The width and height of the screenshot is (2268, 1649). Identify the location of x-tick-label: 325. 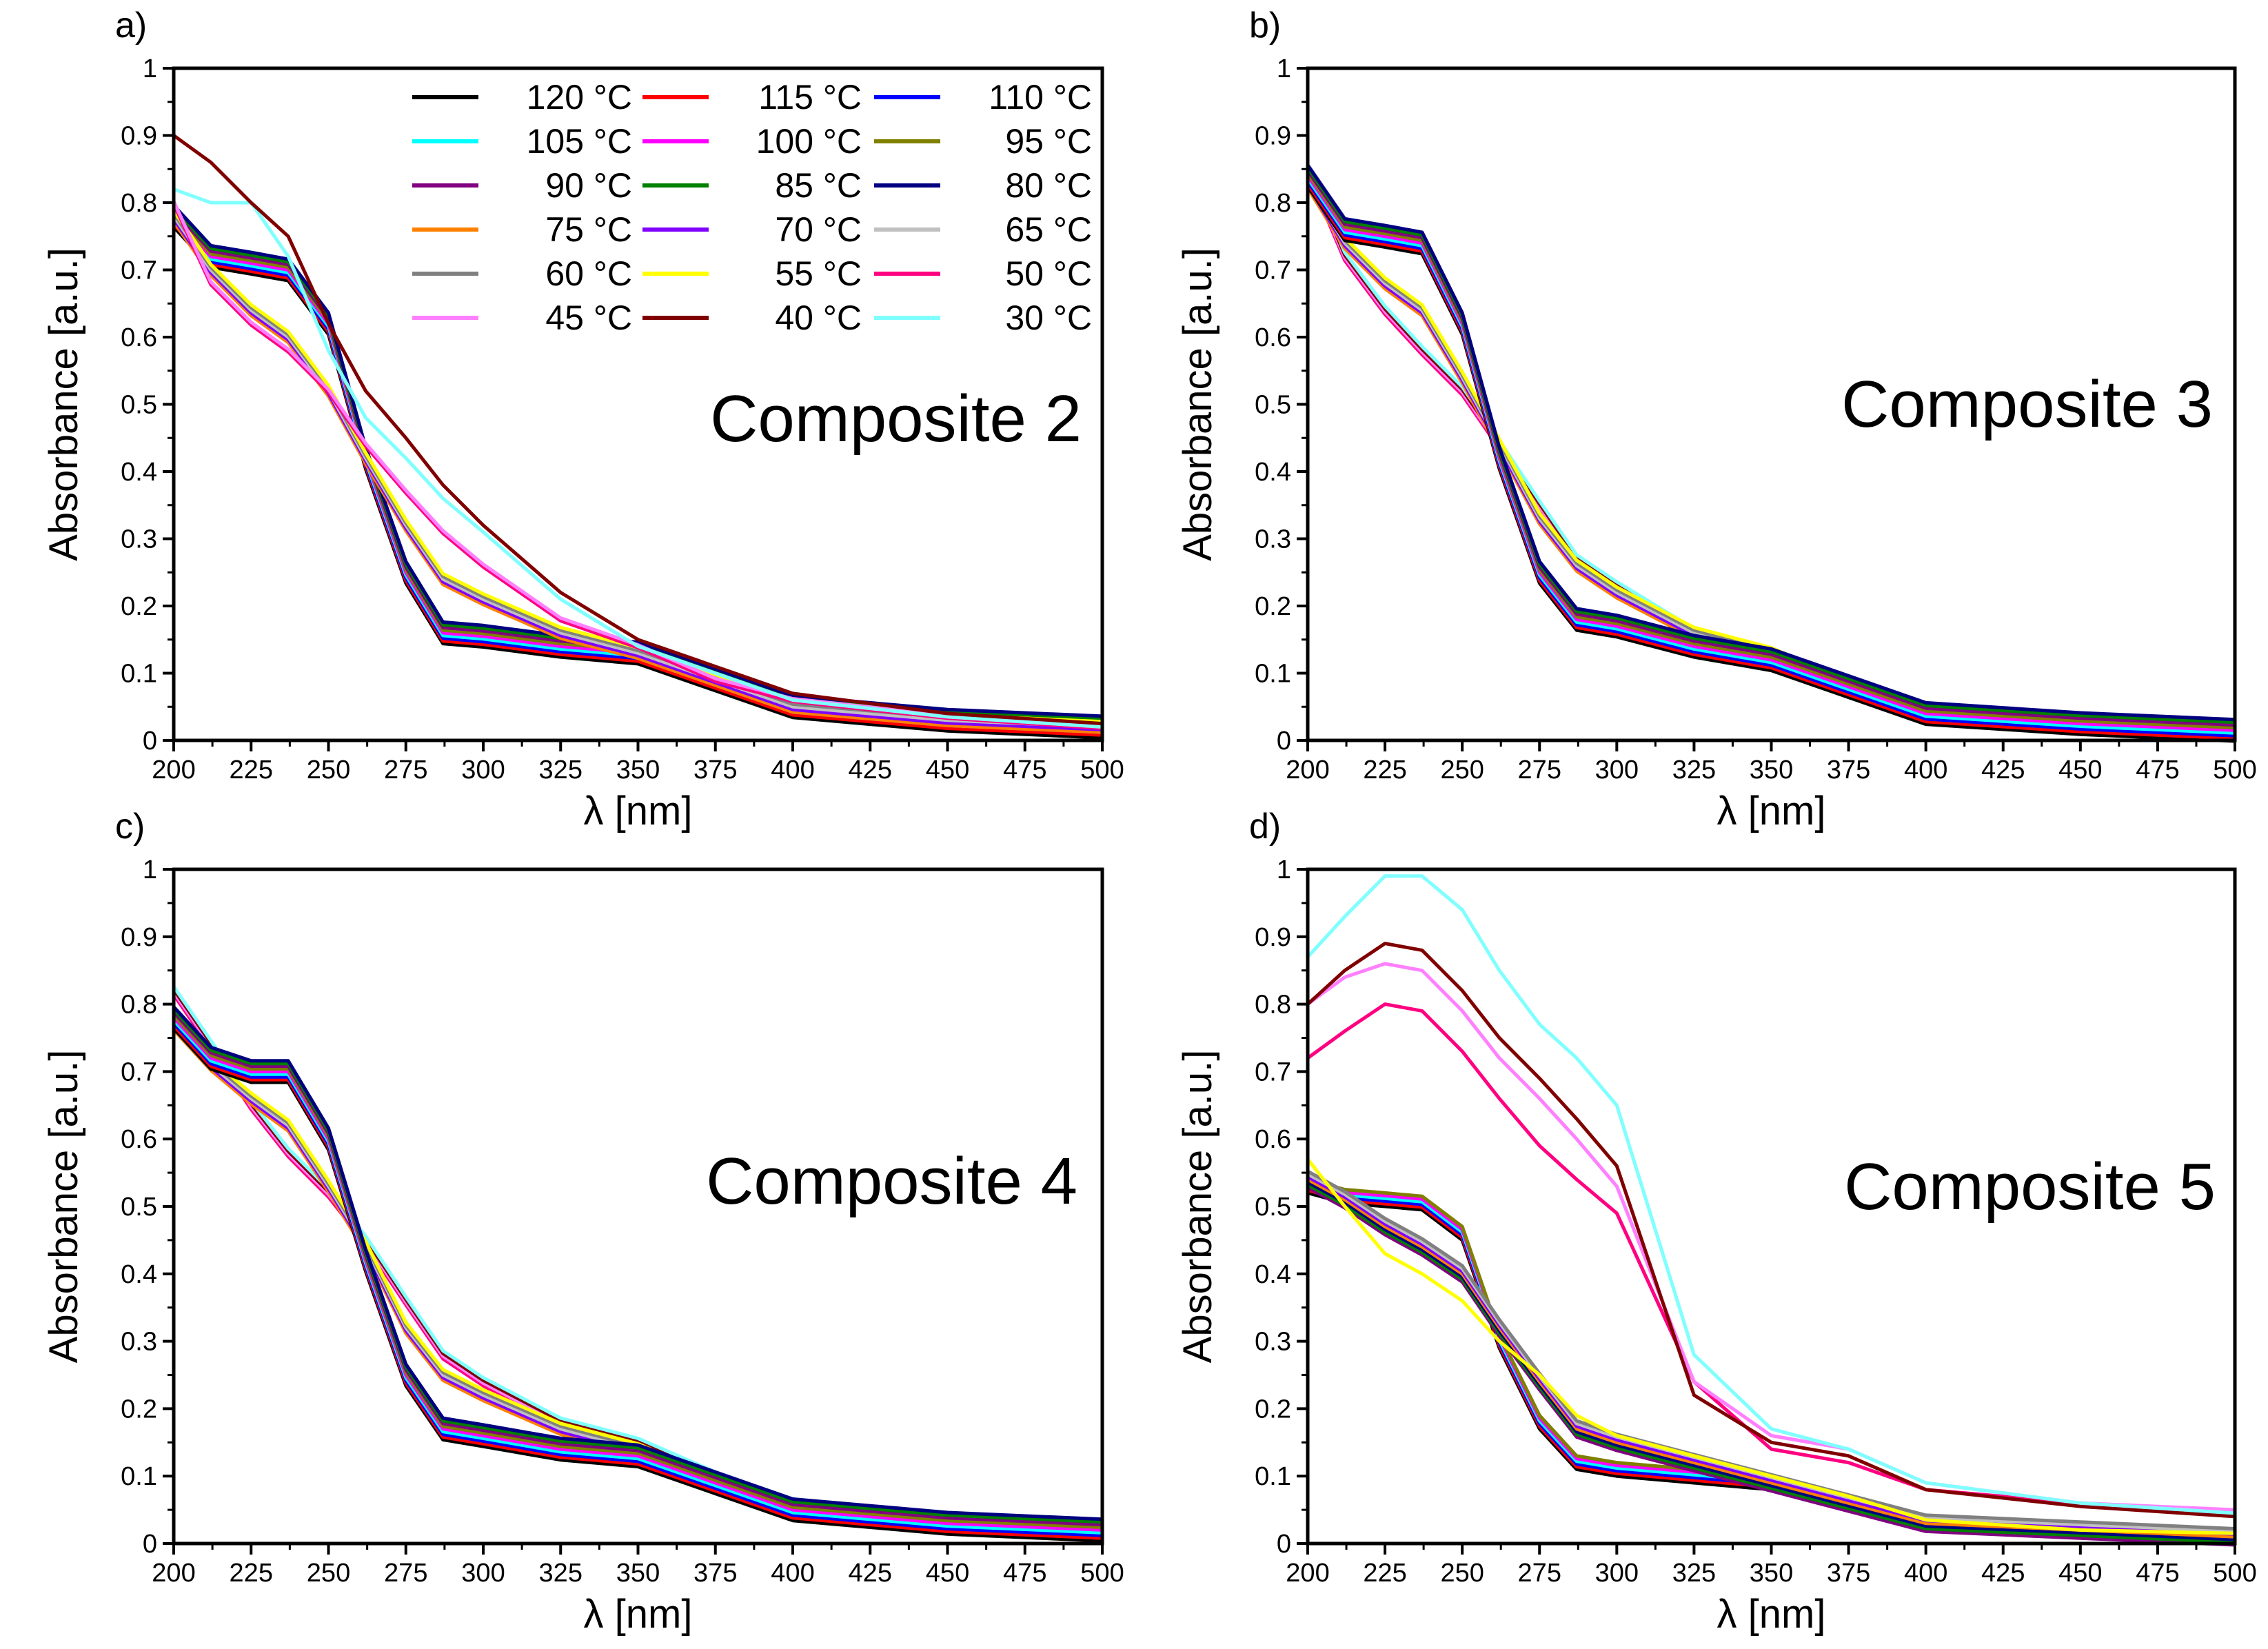
(561, 1573).